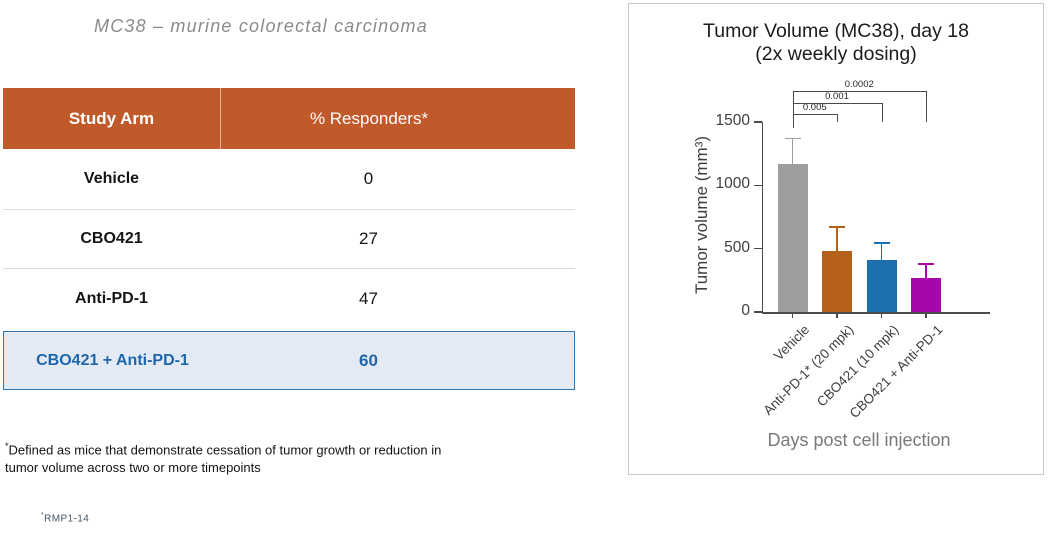 The image size is (1049, 537). What do you see at coordinates (762, 218) in the screenshot?
I see `y-axis` at bounding box center [762, 218].